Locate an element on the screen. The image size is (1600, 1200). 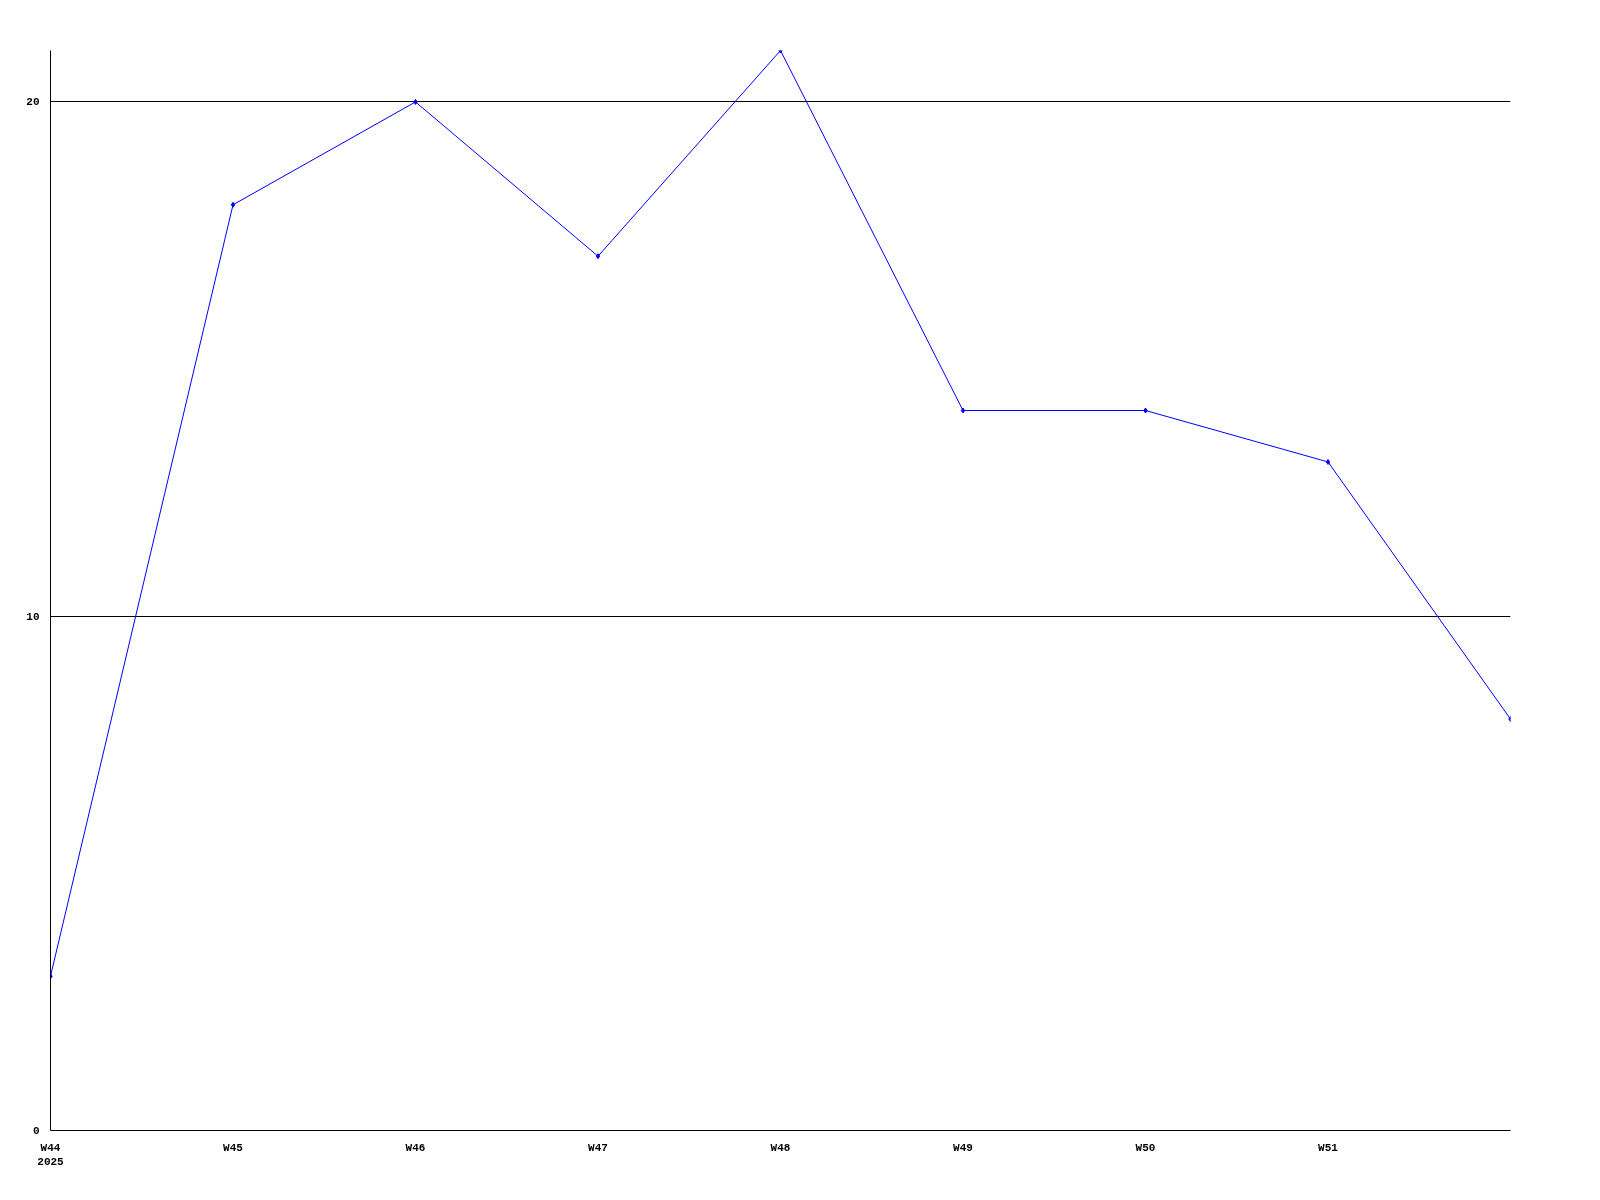
x-tick-label: W51 is located at coordinates (1328, 1147).